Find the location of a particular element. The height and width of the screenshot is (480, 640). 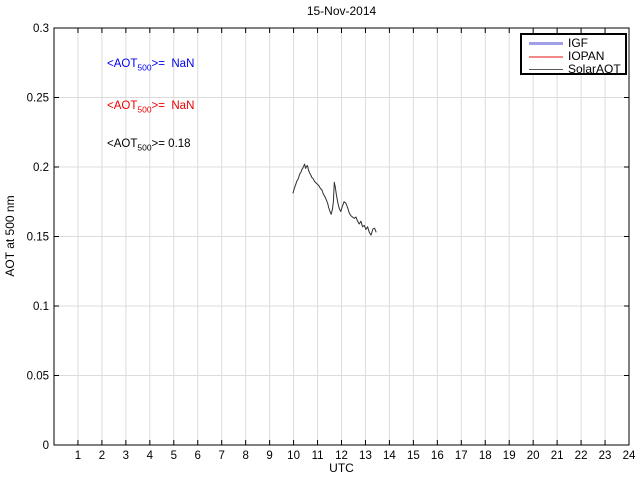

mean-aot-annotation-igf: <AOT500>= NaN is located at coordinates (150, 64).